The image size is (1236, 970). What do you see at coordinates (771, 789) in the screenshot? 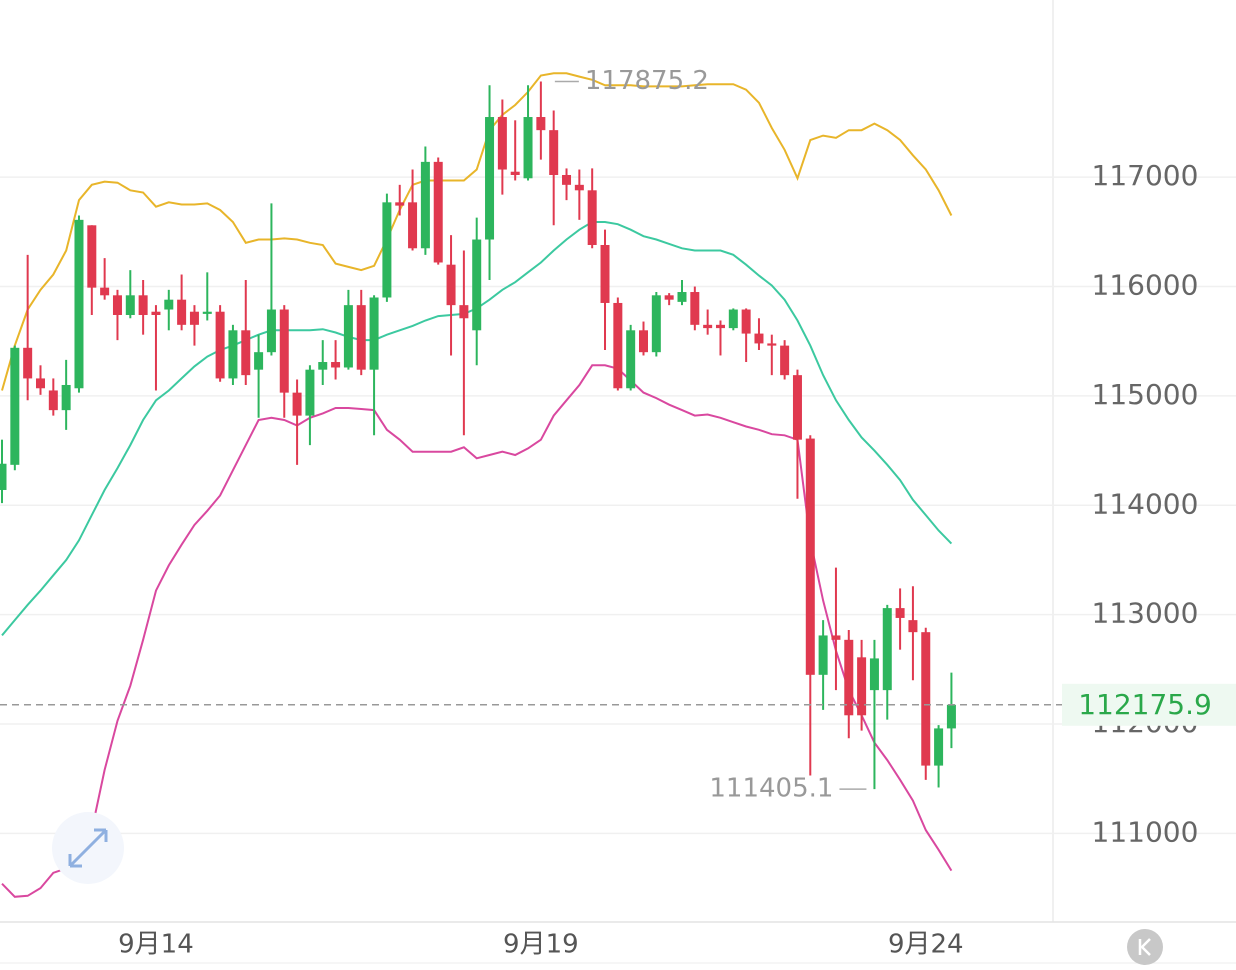
I see `min-label: 111405.1` at bounding box center [771, 789].